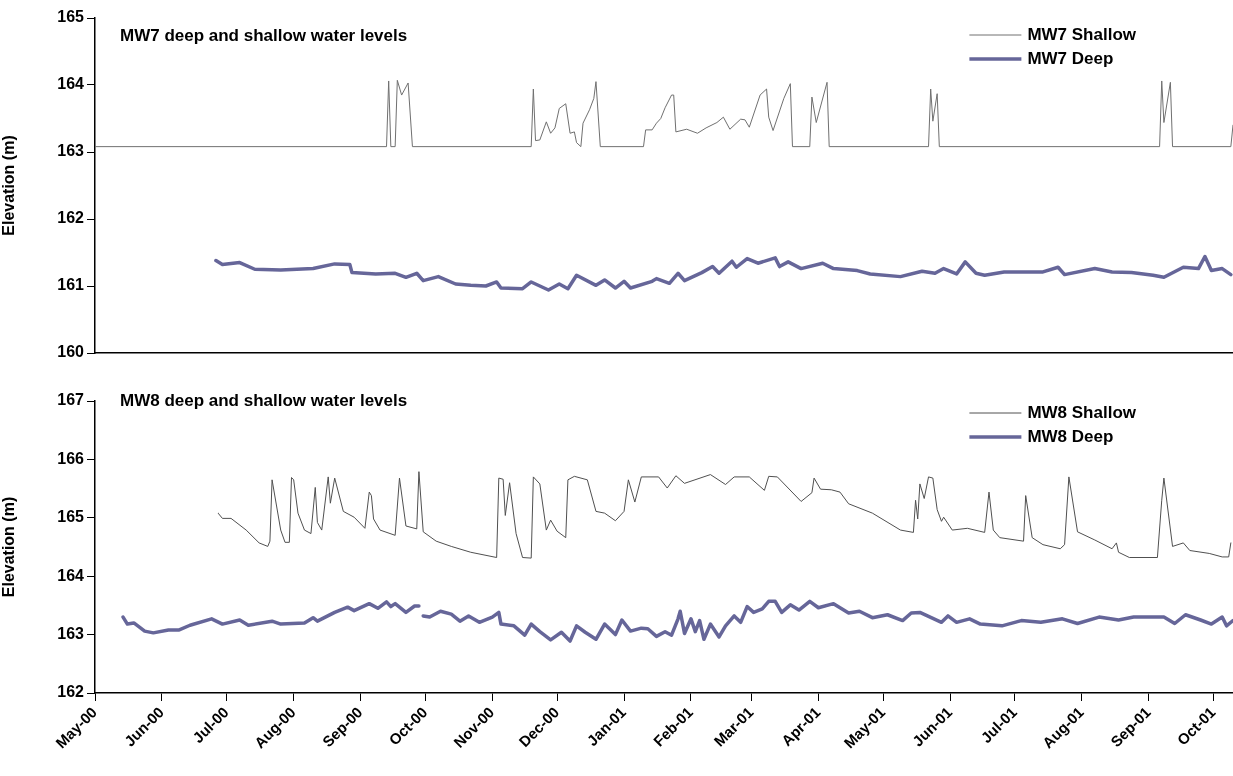  Describe the element at coordinates (1082, 412) in the screenshot. I see `legend-label: MW8 Shallow` at that location.